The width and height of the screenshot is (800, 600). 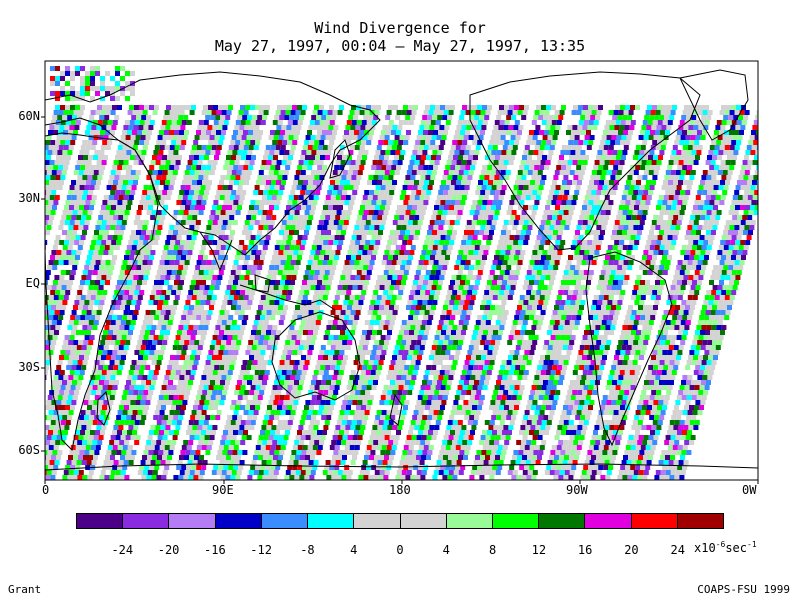 What do you see at coordinates (749, 490) in the screenshot?
I see `lon-label-0w: 0W` at bounding box center [749, 490].